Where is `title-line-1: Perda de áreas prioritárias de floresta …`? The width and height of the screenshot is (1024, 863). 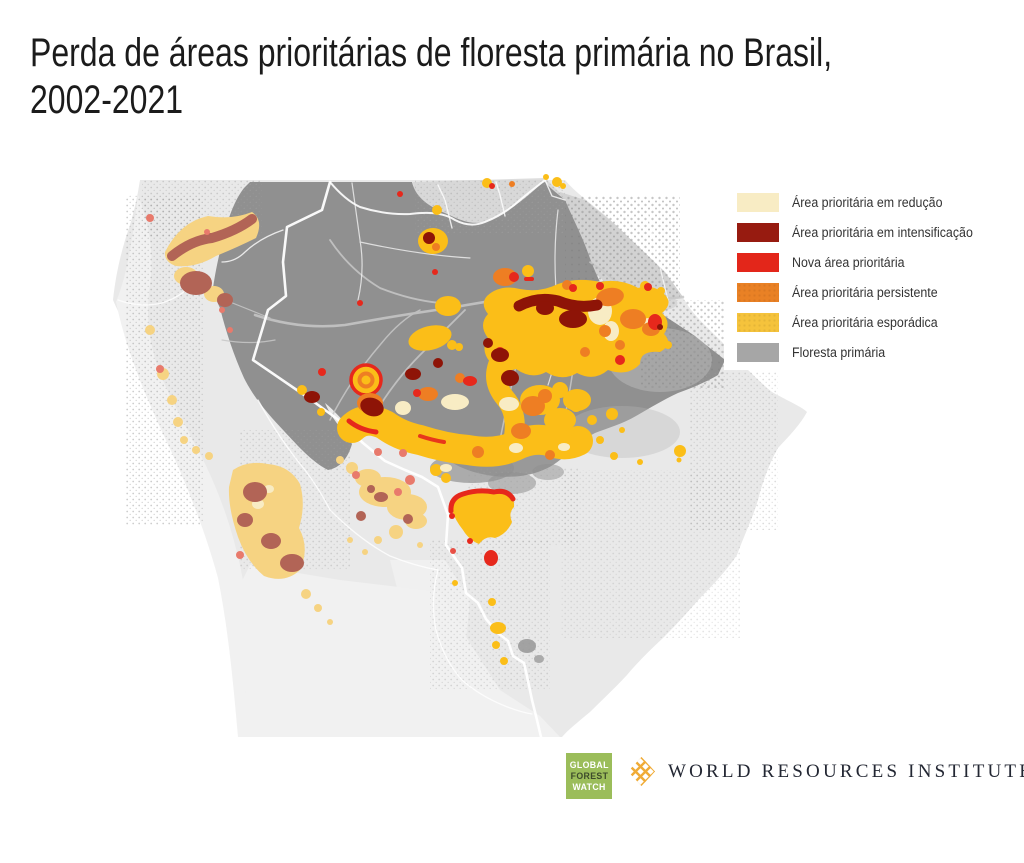 title-line-1: Perda de áreas prioritárias de floresta … is located at coordinates (431, 53).